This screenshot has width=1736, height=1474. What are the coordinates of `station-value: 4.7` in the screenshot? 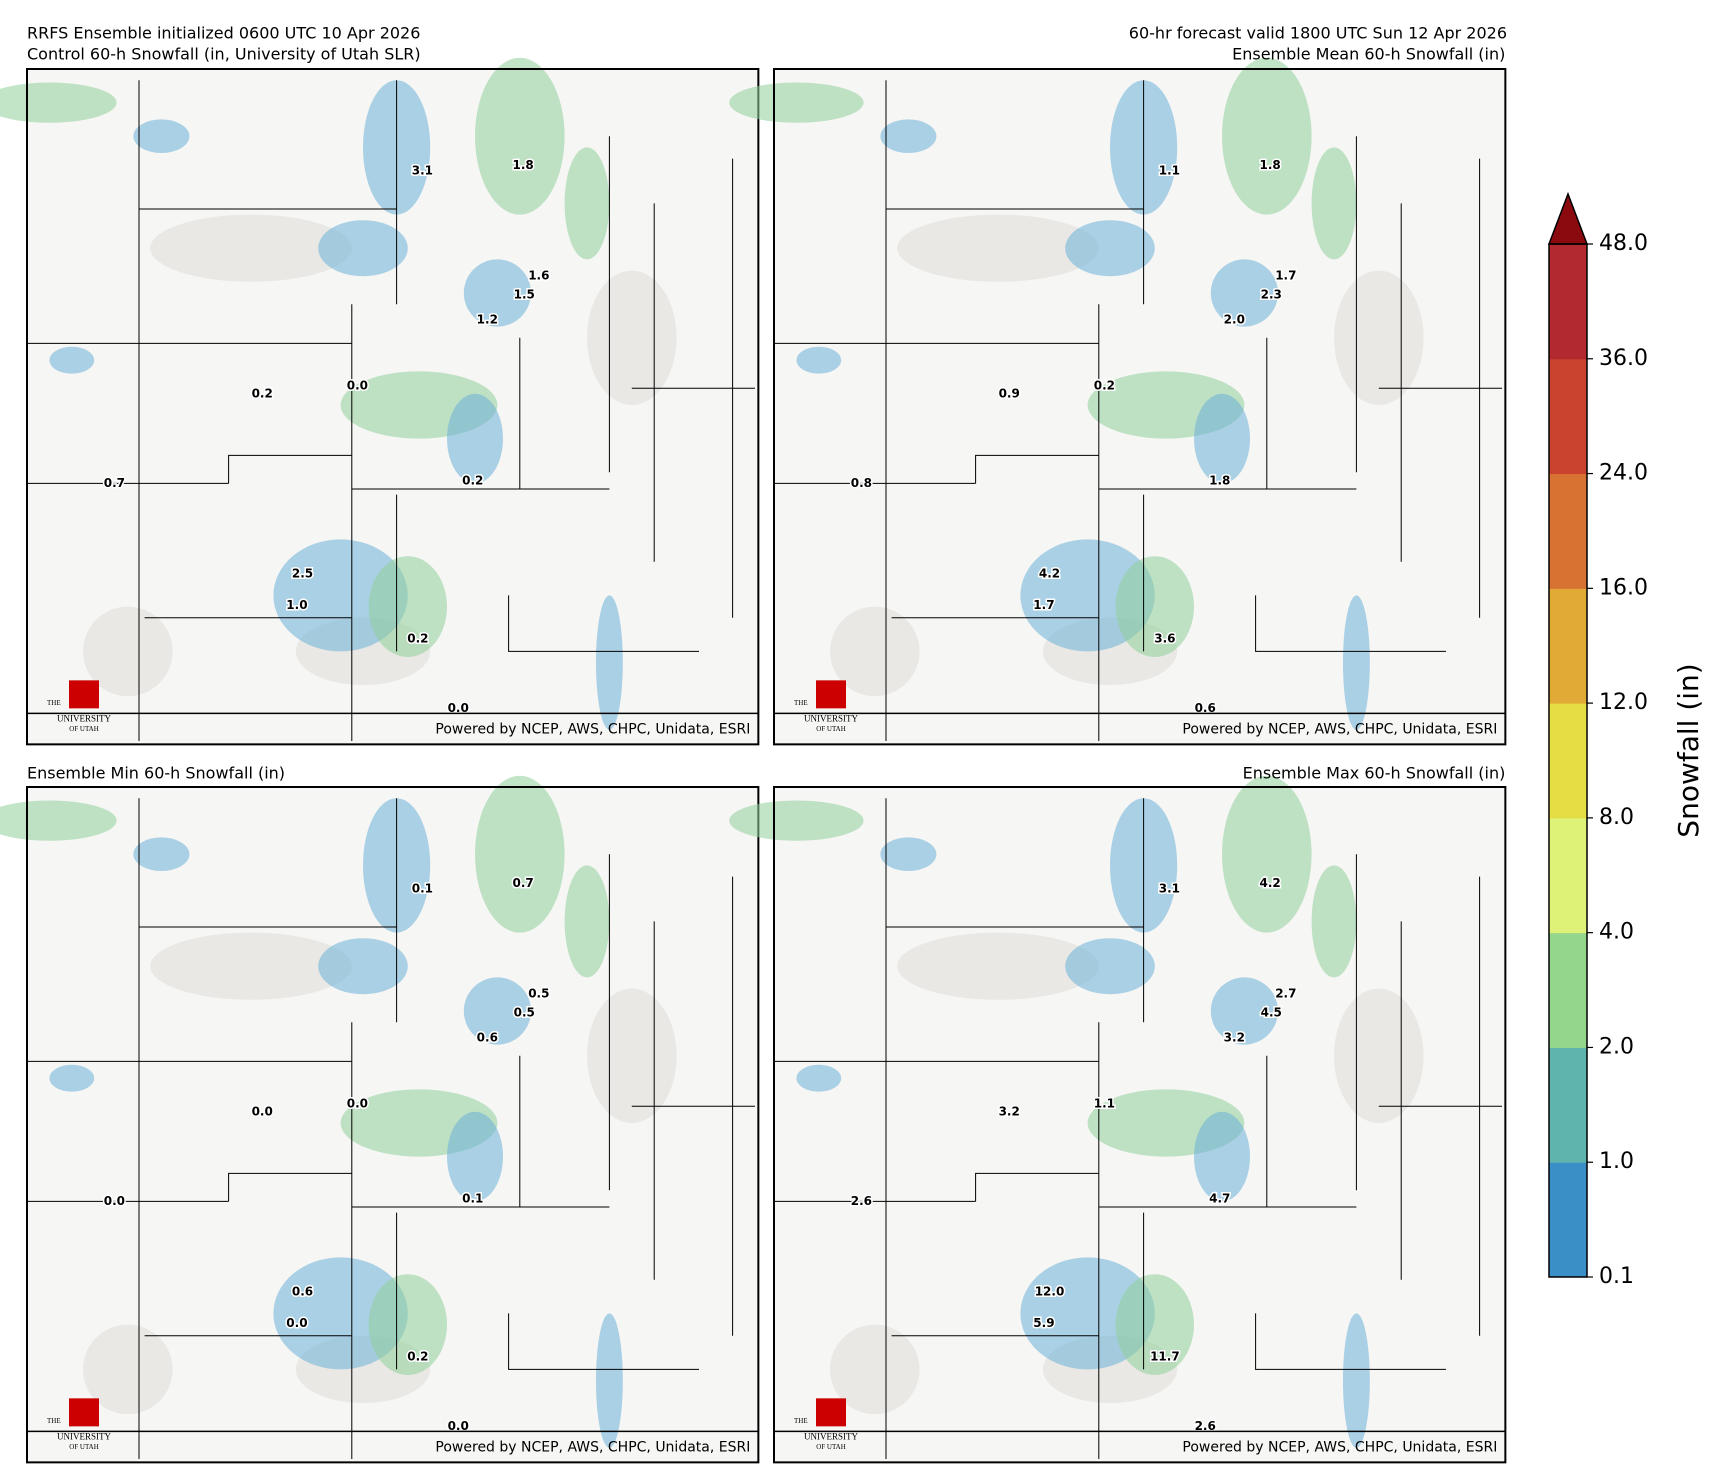 It's located at (1219, 1199).